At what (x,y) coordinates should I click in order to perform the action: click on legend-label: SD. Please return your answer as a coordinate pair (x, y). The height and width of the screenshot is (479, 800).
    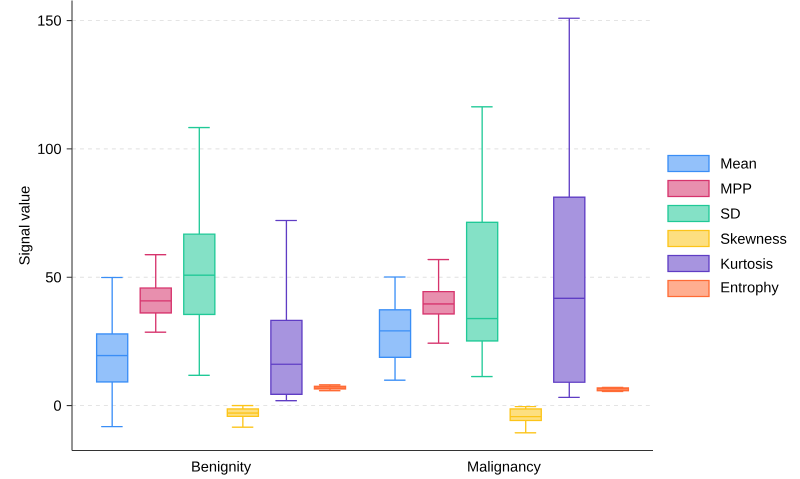
    Looking at the image, I should click on (730, 213).